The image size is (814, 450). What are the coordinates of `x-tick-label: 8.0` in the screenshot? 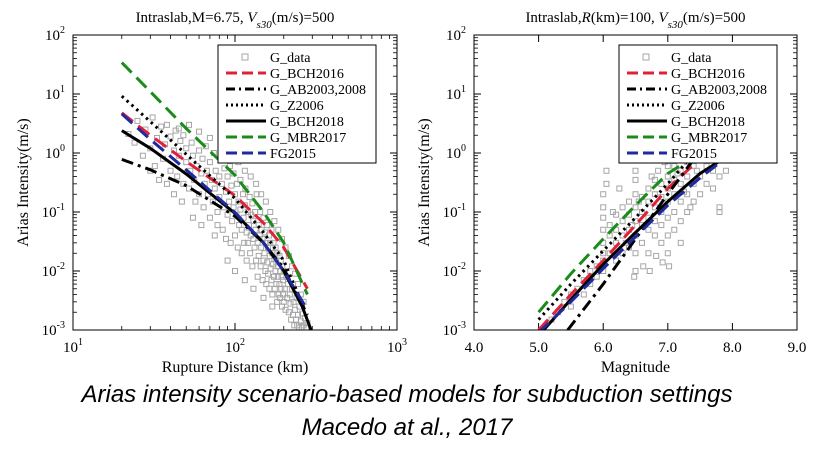 It's located at (732, 348).